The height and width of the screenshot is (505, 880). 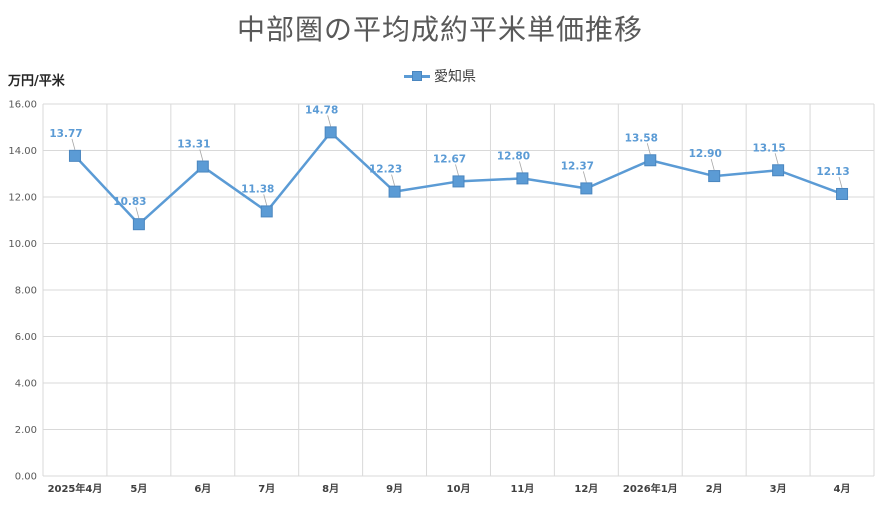 What do you see at coordinates (330, 489) in the screenshot?
I see `x-tick-label: 8月` at bounding box center [330, 489].